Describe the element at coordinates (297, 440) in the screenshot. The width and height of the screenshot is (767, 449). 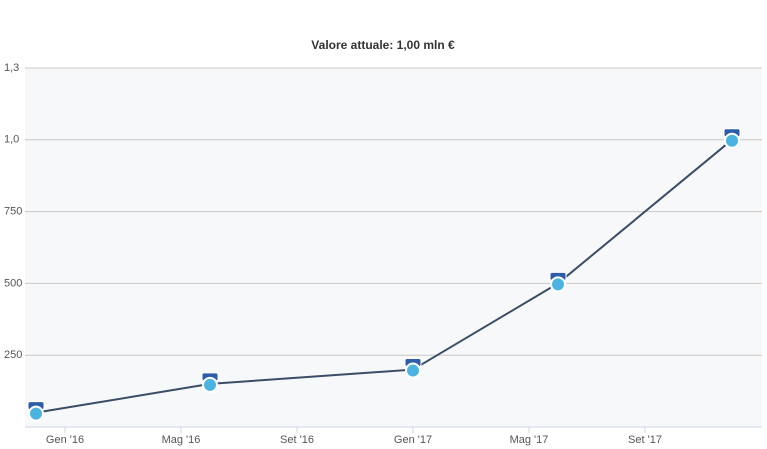
I see `x-tick-label: Set '16` at that location.